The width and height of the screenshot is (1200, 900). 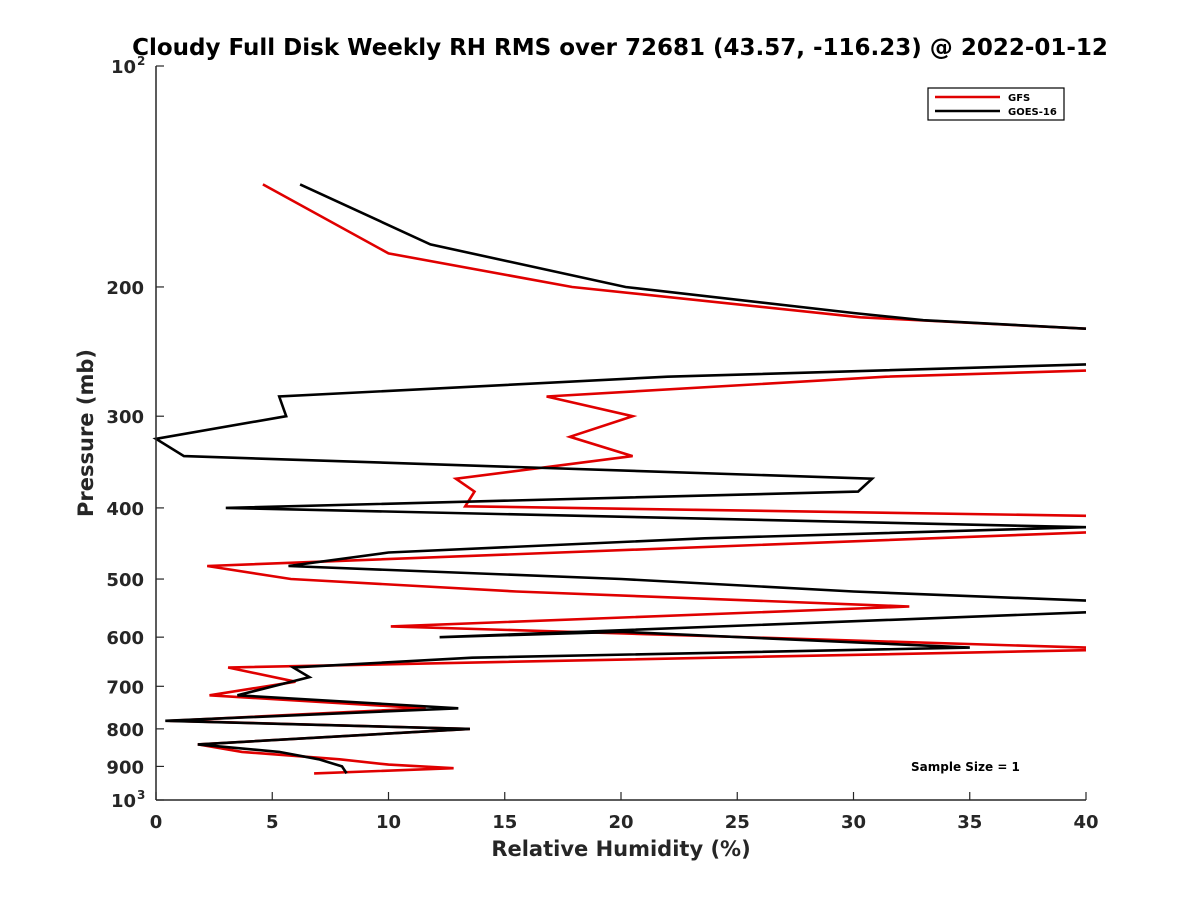 What do you see at coordinates (156, 822) in the screenshot?
I see `x-tick-label: 0` at bounding box center [156, 822].